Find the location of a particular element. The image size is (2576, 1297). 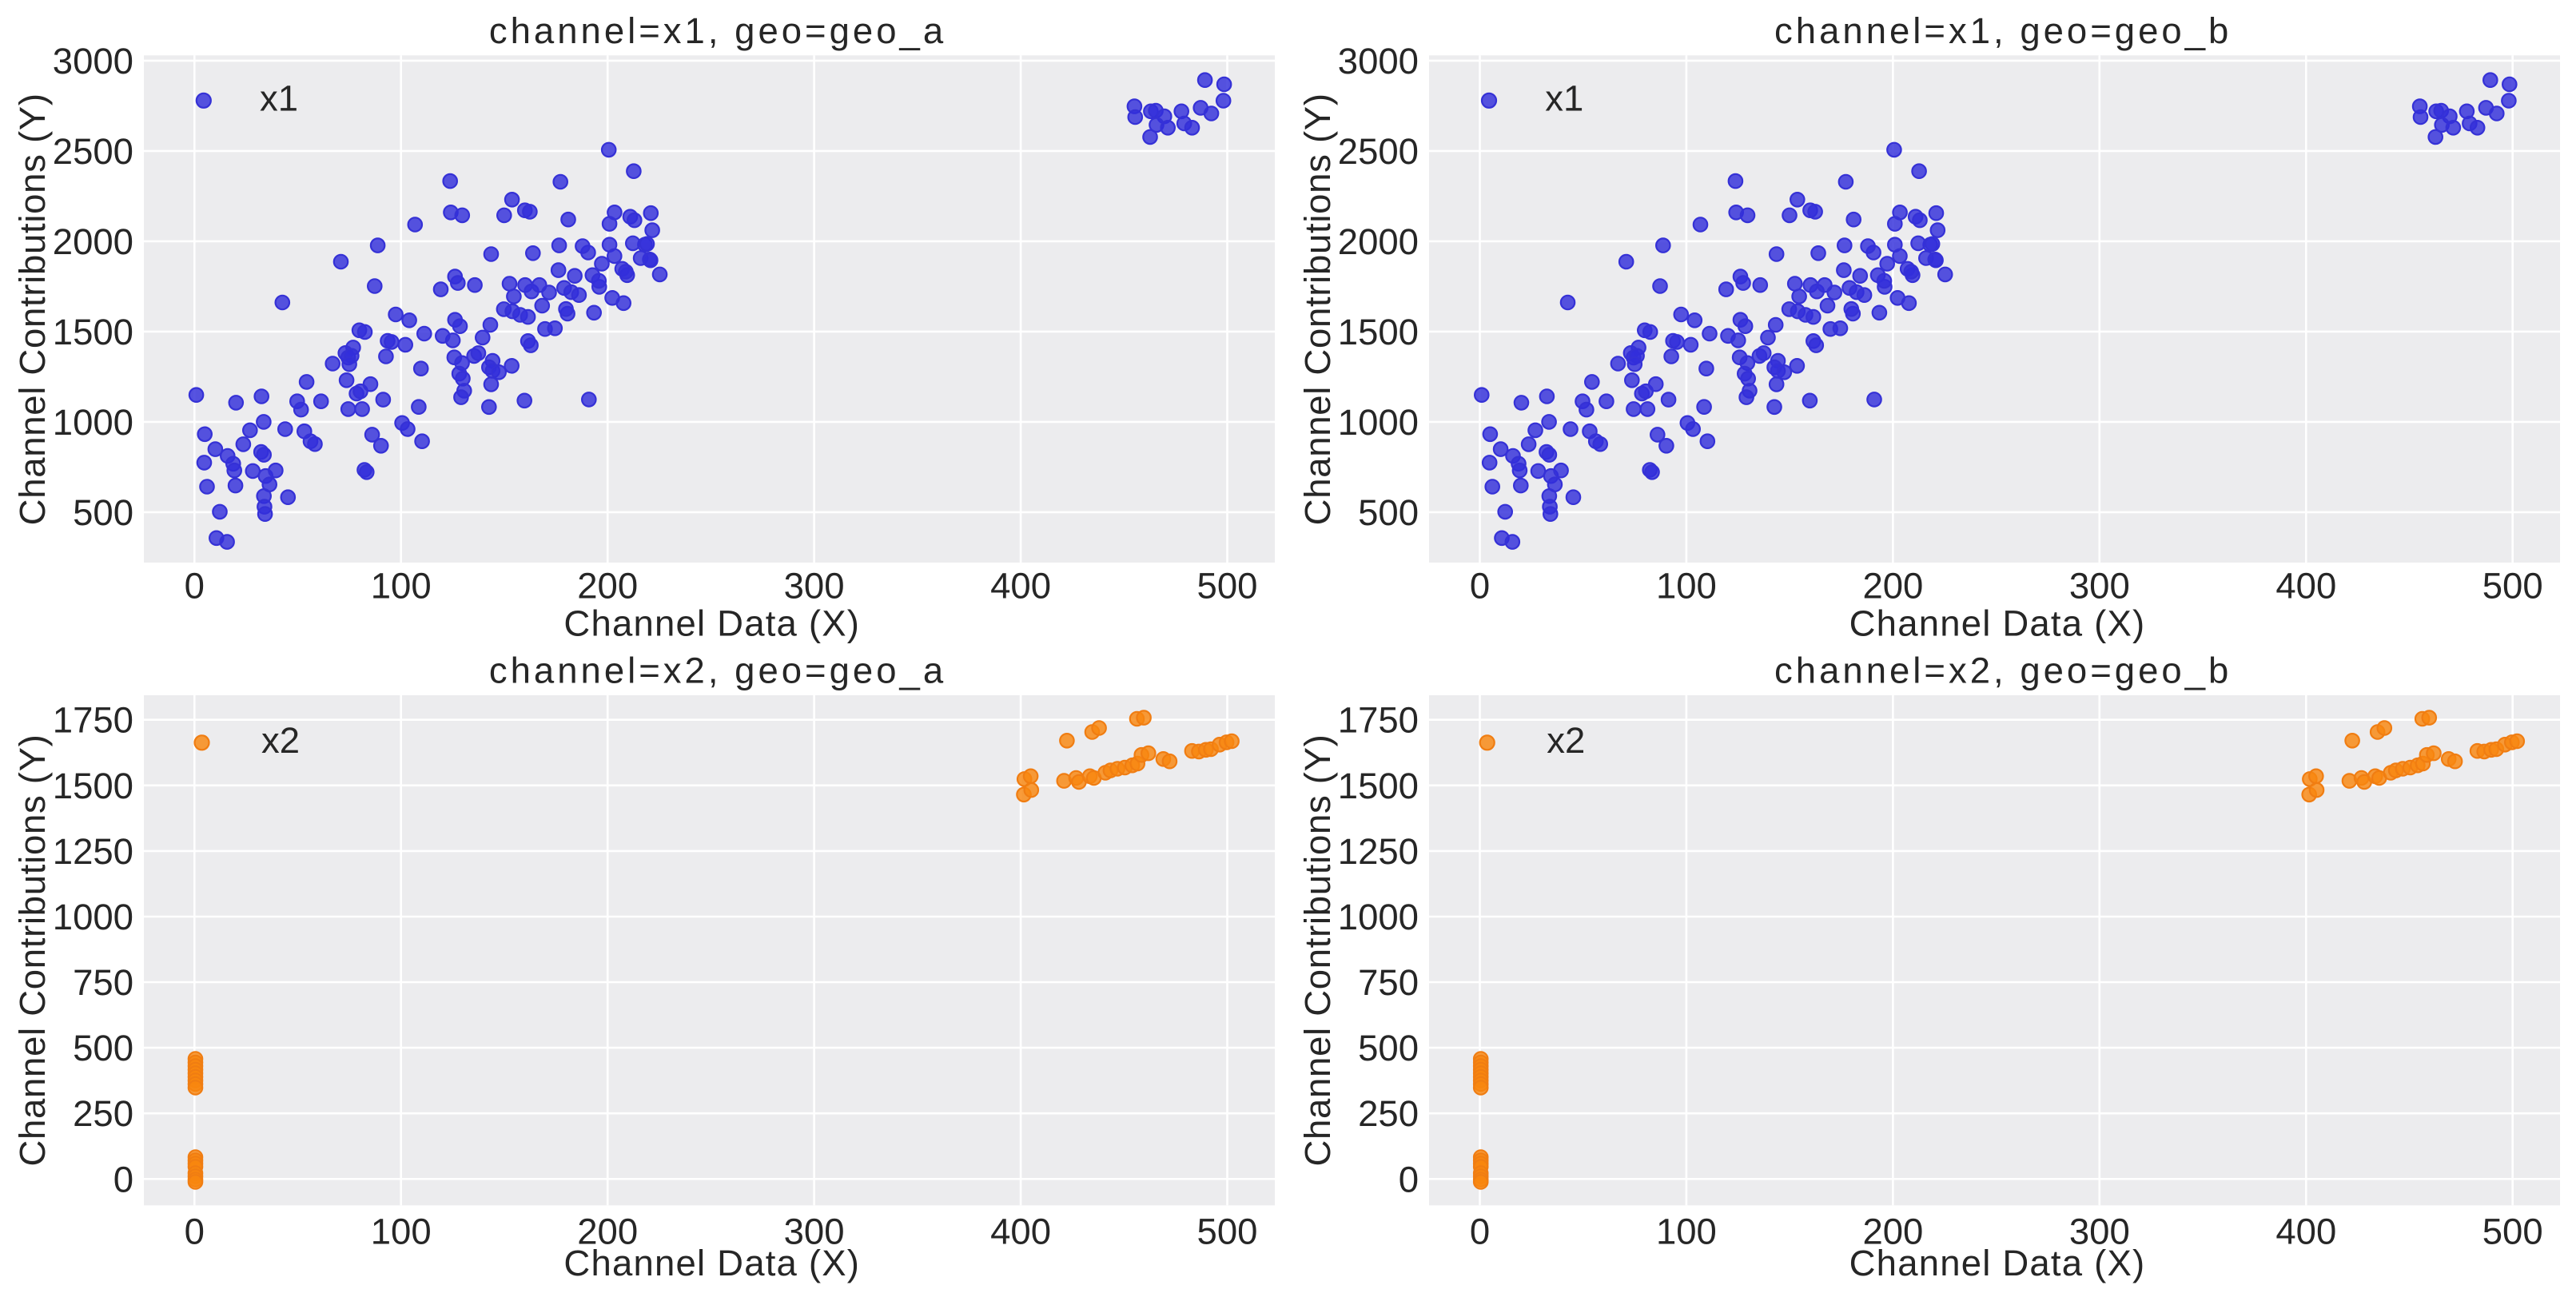

svg-text: channel=x2, geo=geo_a is located at coordinates (717, 671).